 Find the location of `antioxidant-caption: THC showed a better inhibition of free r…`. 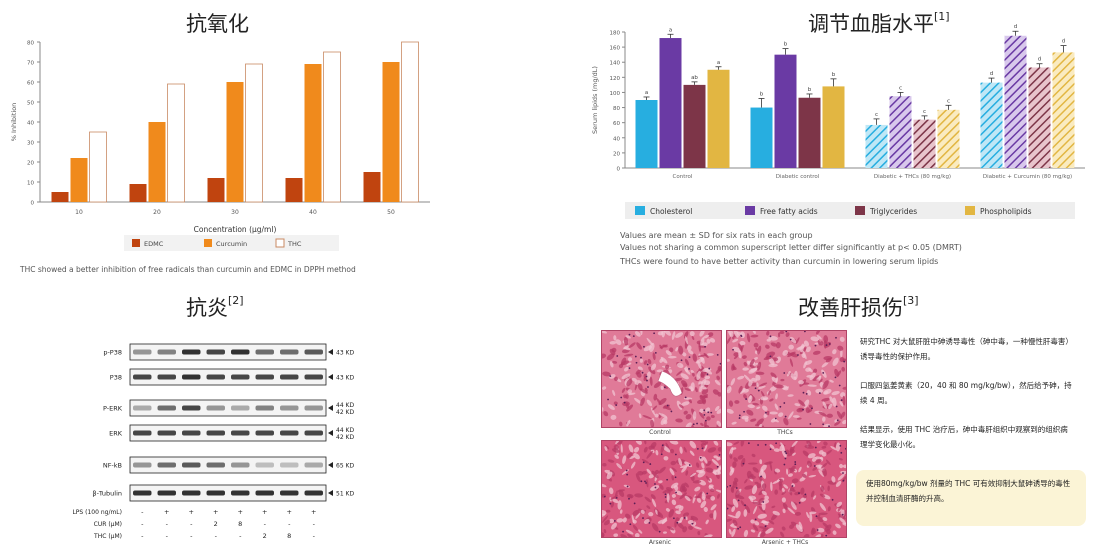

antioxidant-caption: THC showed a better inhibition of free r… is located at coordinates (188, 269).